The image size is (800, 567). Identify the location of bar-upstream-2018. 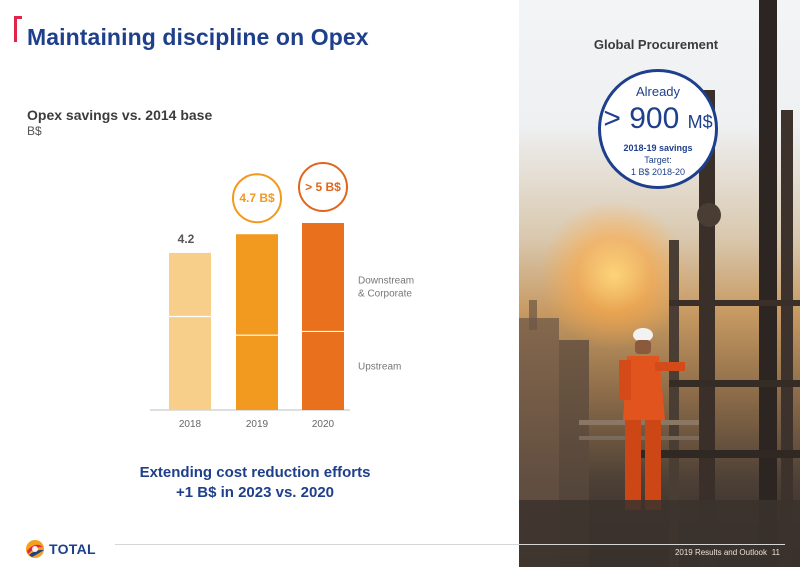
(190, 363).